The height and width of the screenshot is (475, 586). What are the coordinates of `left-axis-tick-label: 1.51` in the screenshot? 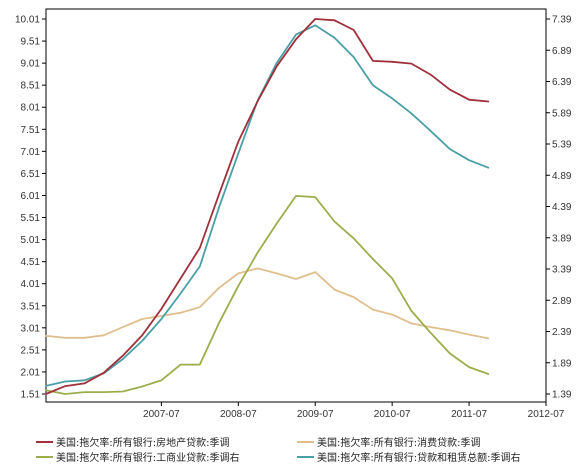 It's located at (31, 395).